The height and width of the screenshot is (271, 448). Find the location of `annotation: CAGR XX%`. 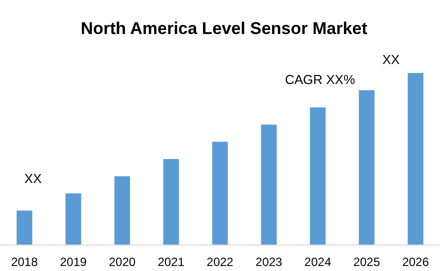

annotation: CAGR XX% is located at coordinates (320, 79).